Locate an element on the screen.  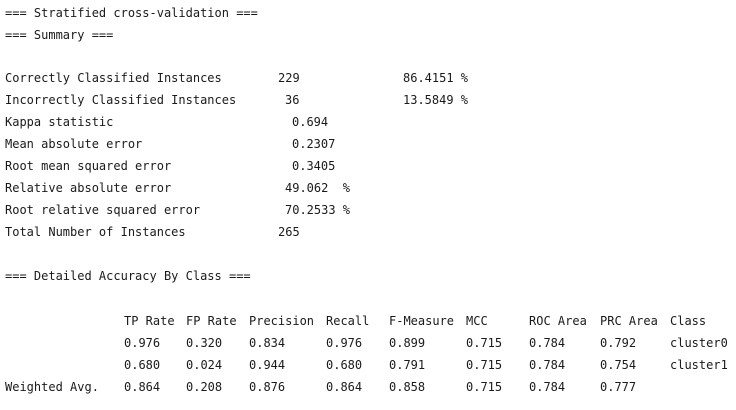
table-cell: 0.754 is located at coordinates (618, 365).